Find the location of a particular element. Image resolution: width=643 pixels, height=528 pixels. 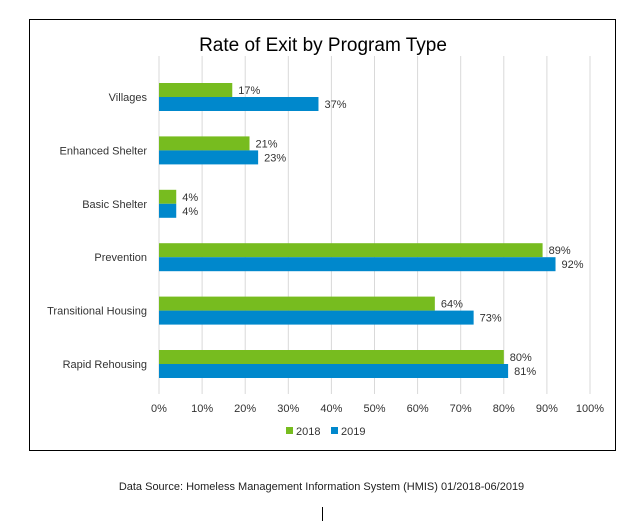

x-tick-label: 30% is located at coordinates (288, 409).